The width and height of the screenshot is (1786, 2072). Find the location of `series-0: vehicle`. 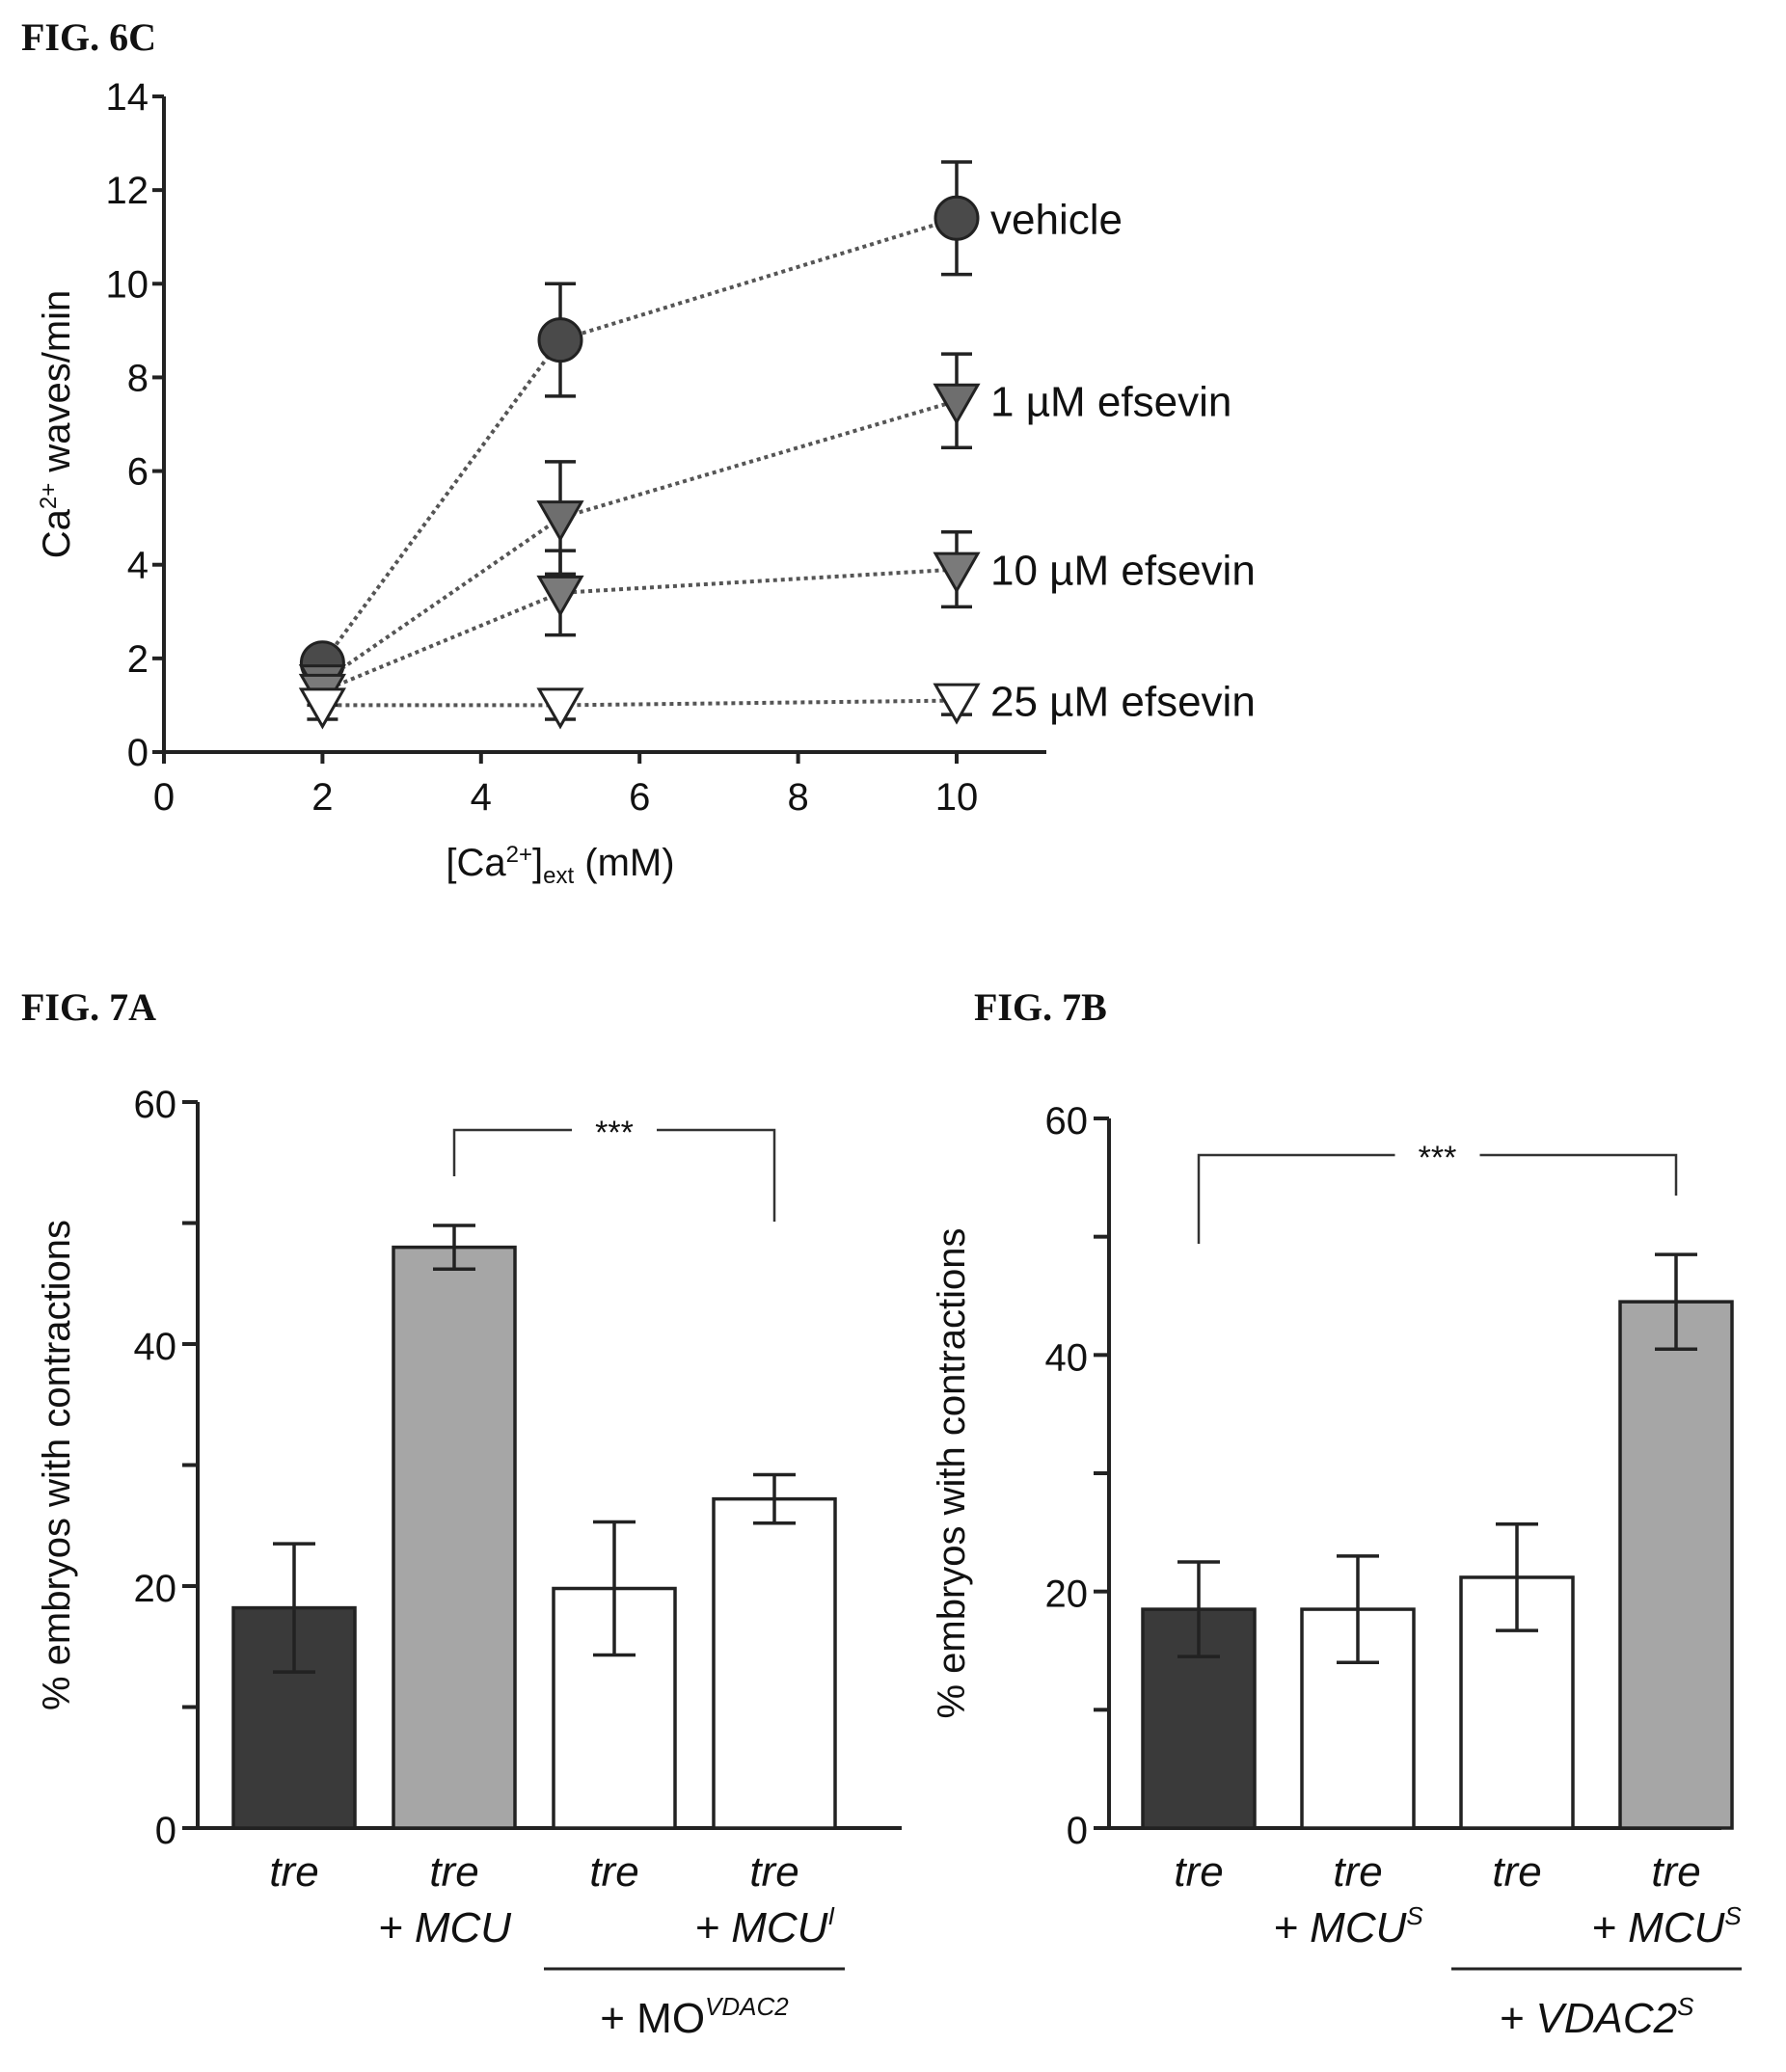

series-0: vehicle is located at coordinates (711, 423).